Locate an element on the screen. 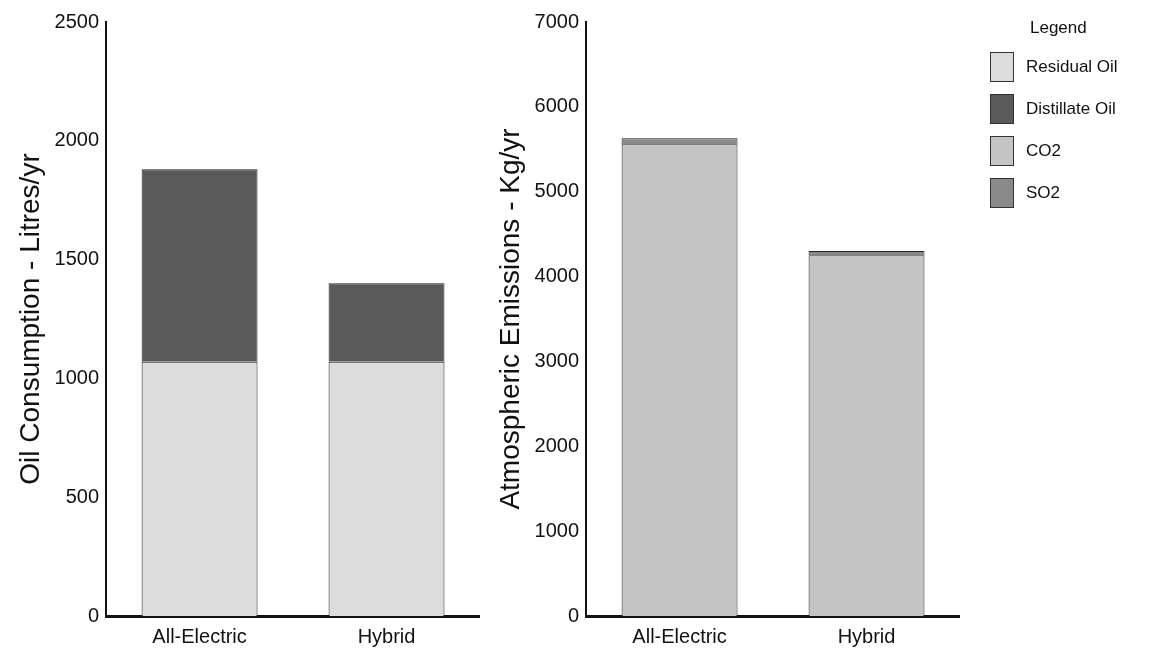  y-axis-title: Atmospheric Emissions - Kg/yr is located at coordinates (509, 319).